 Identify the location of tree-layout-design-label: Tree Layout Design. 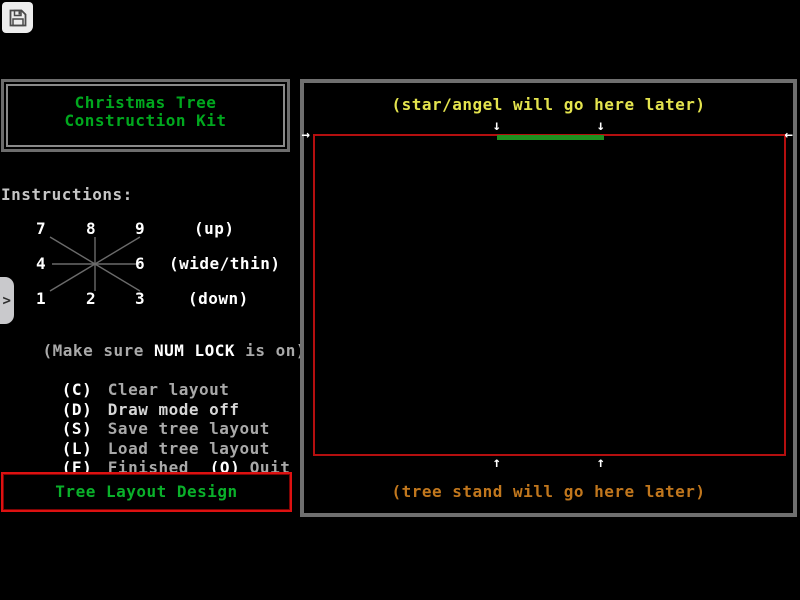
(146, 491).